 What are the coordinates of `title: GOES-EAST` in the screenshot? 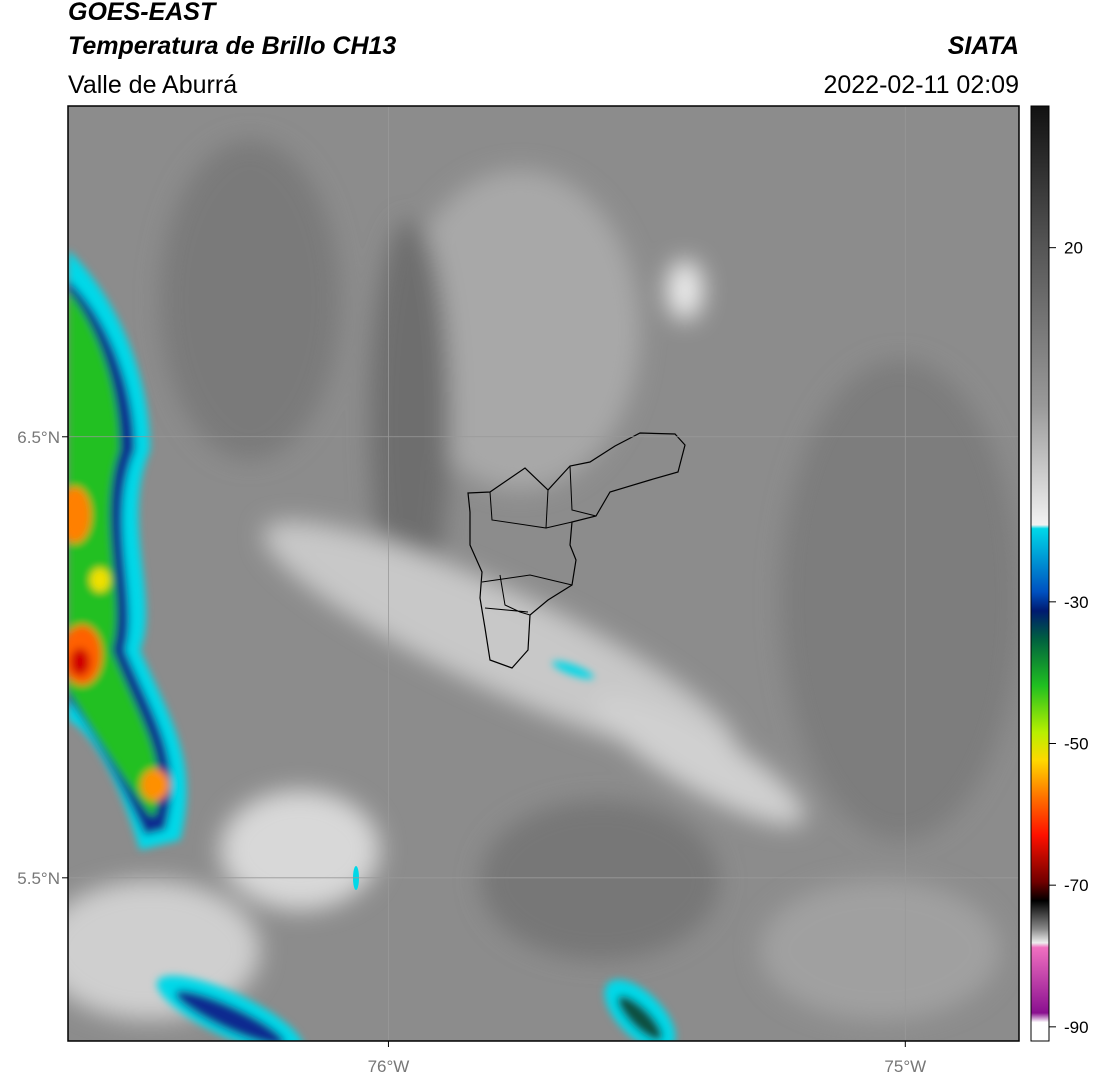 It's located at (143, 13).